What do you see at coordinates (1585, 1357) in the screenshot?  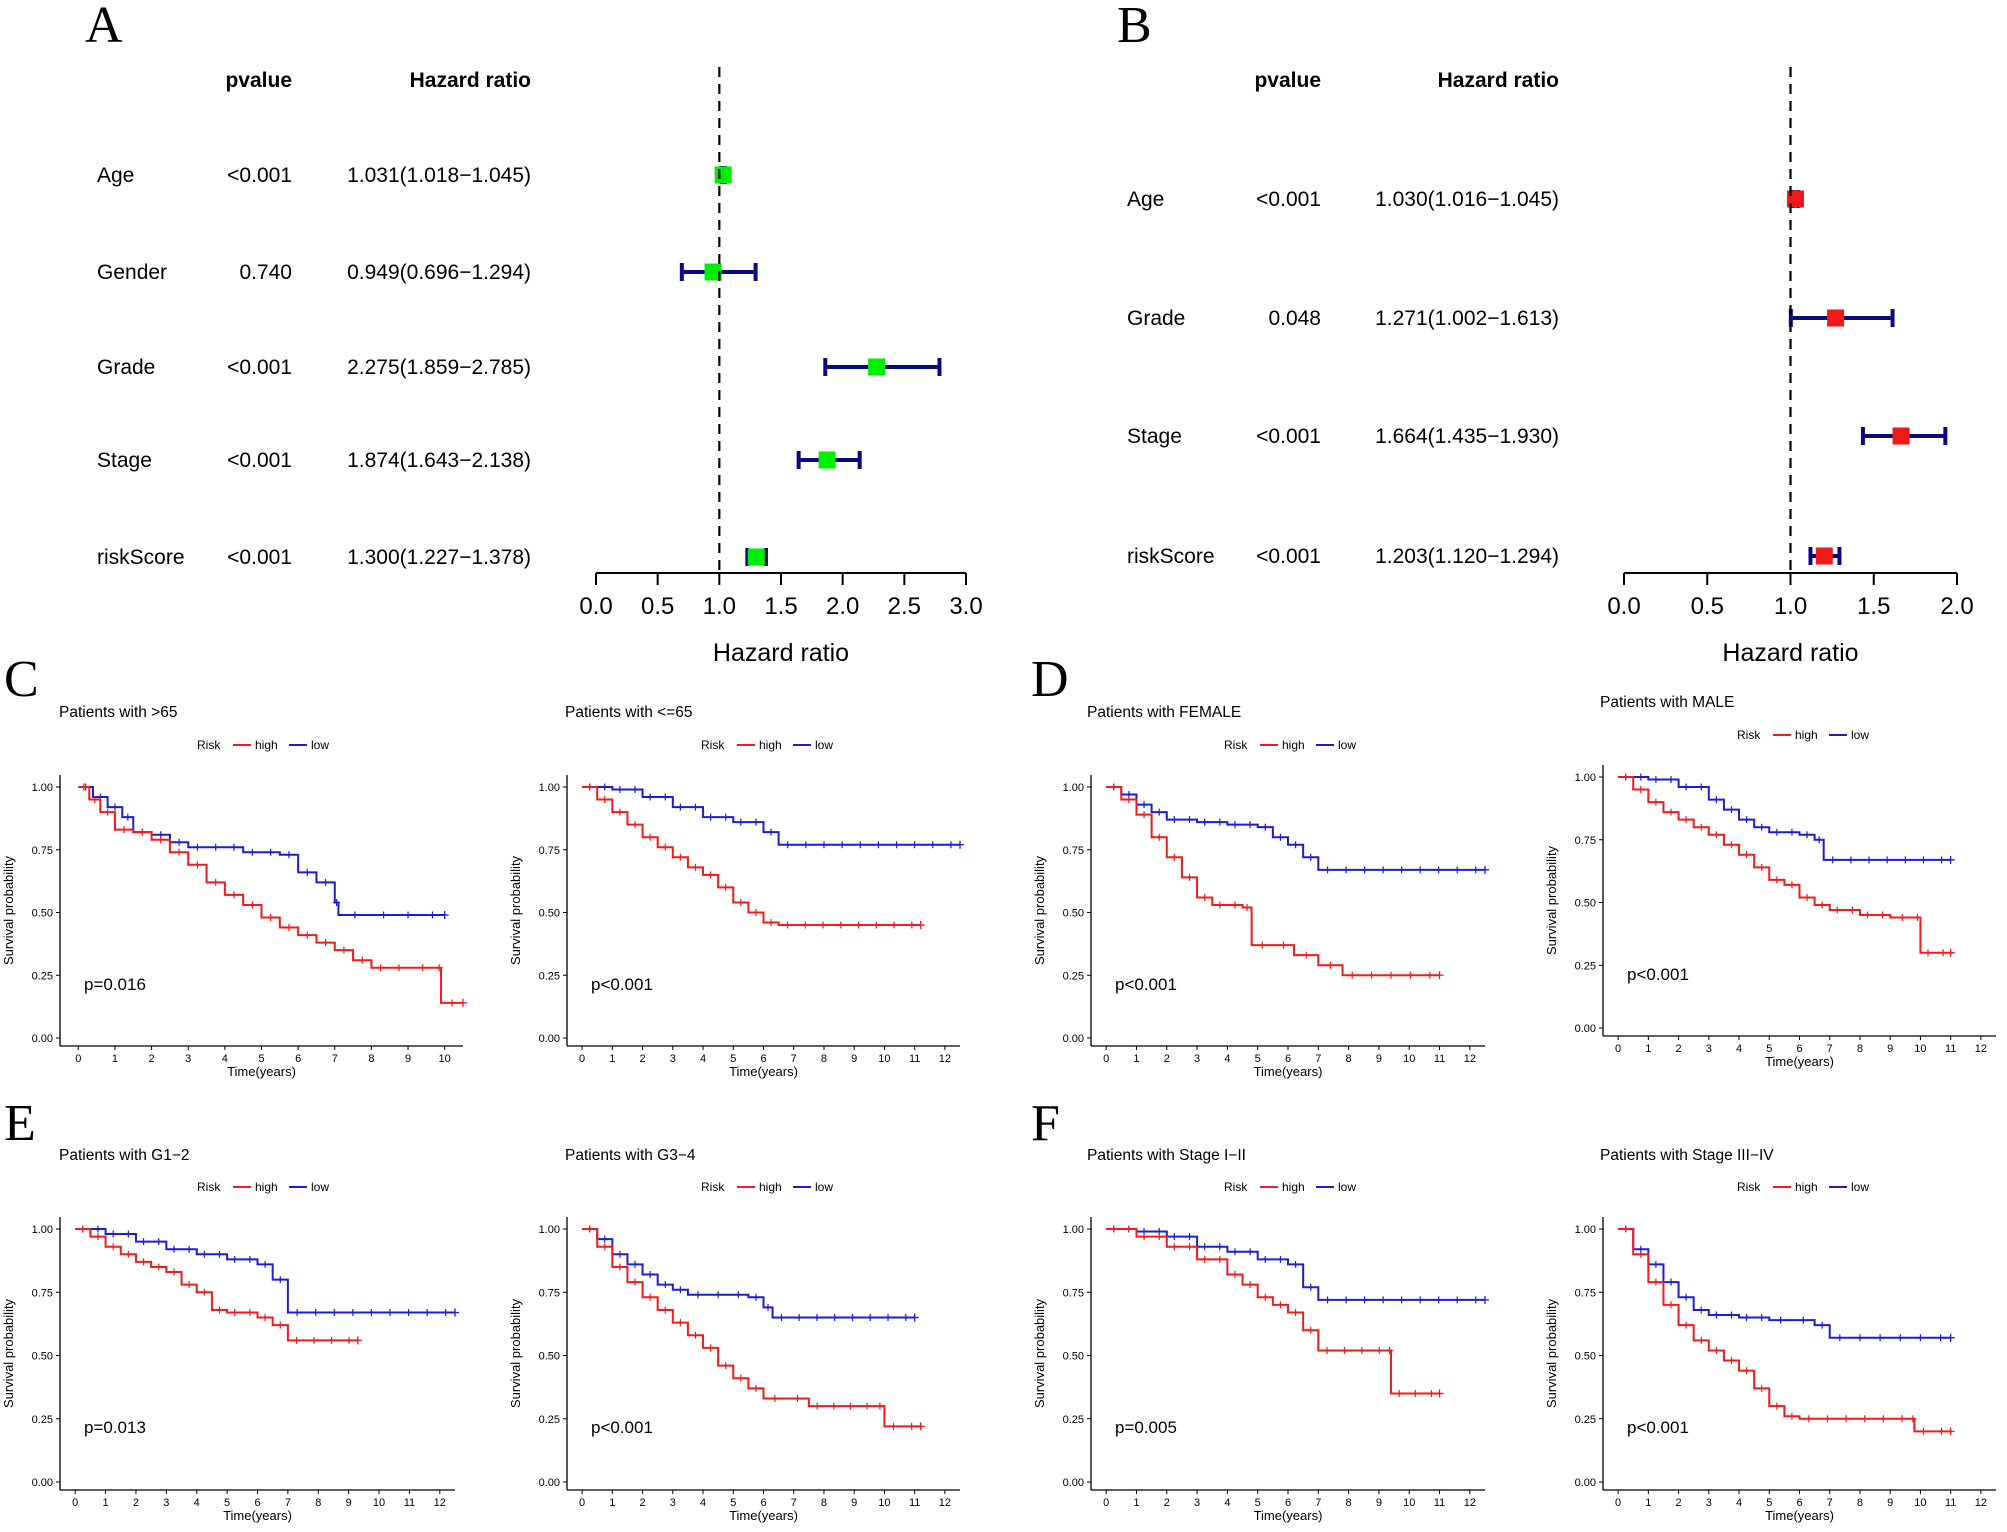 I see `y-tick-label: 0.50` at bounding box center [1585, 1357].